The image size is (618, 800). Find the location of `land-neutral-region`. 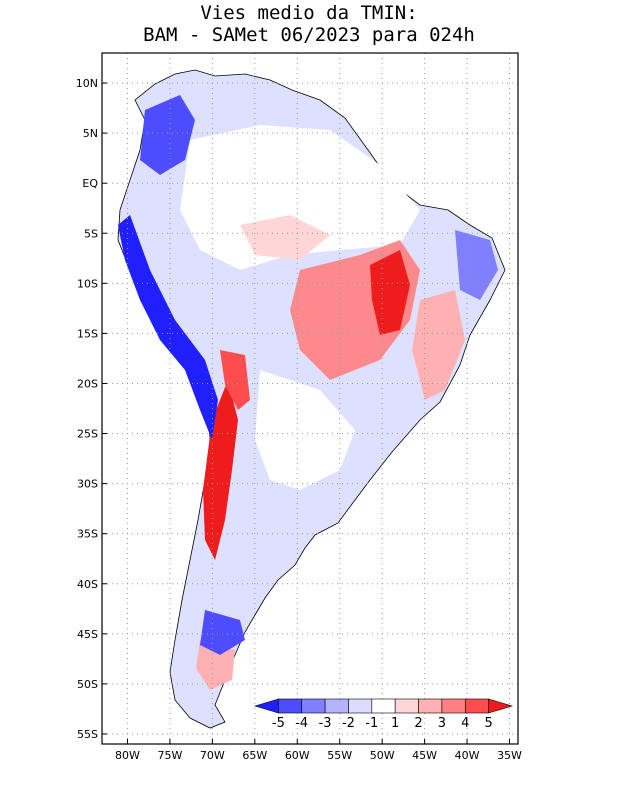

land-neutral-region is located at coordinates (300, 197).